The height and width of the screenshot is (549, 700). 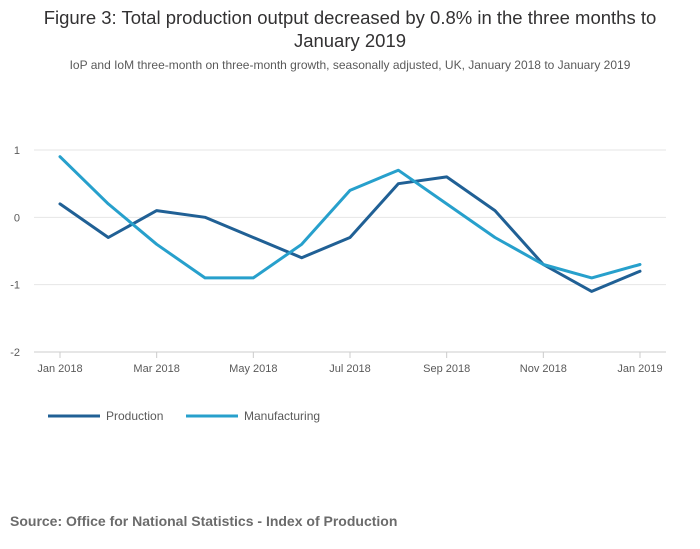 I want to click on y-tick-label: 0, so click(x=17, y=218).